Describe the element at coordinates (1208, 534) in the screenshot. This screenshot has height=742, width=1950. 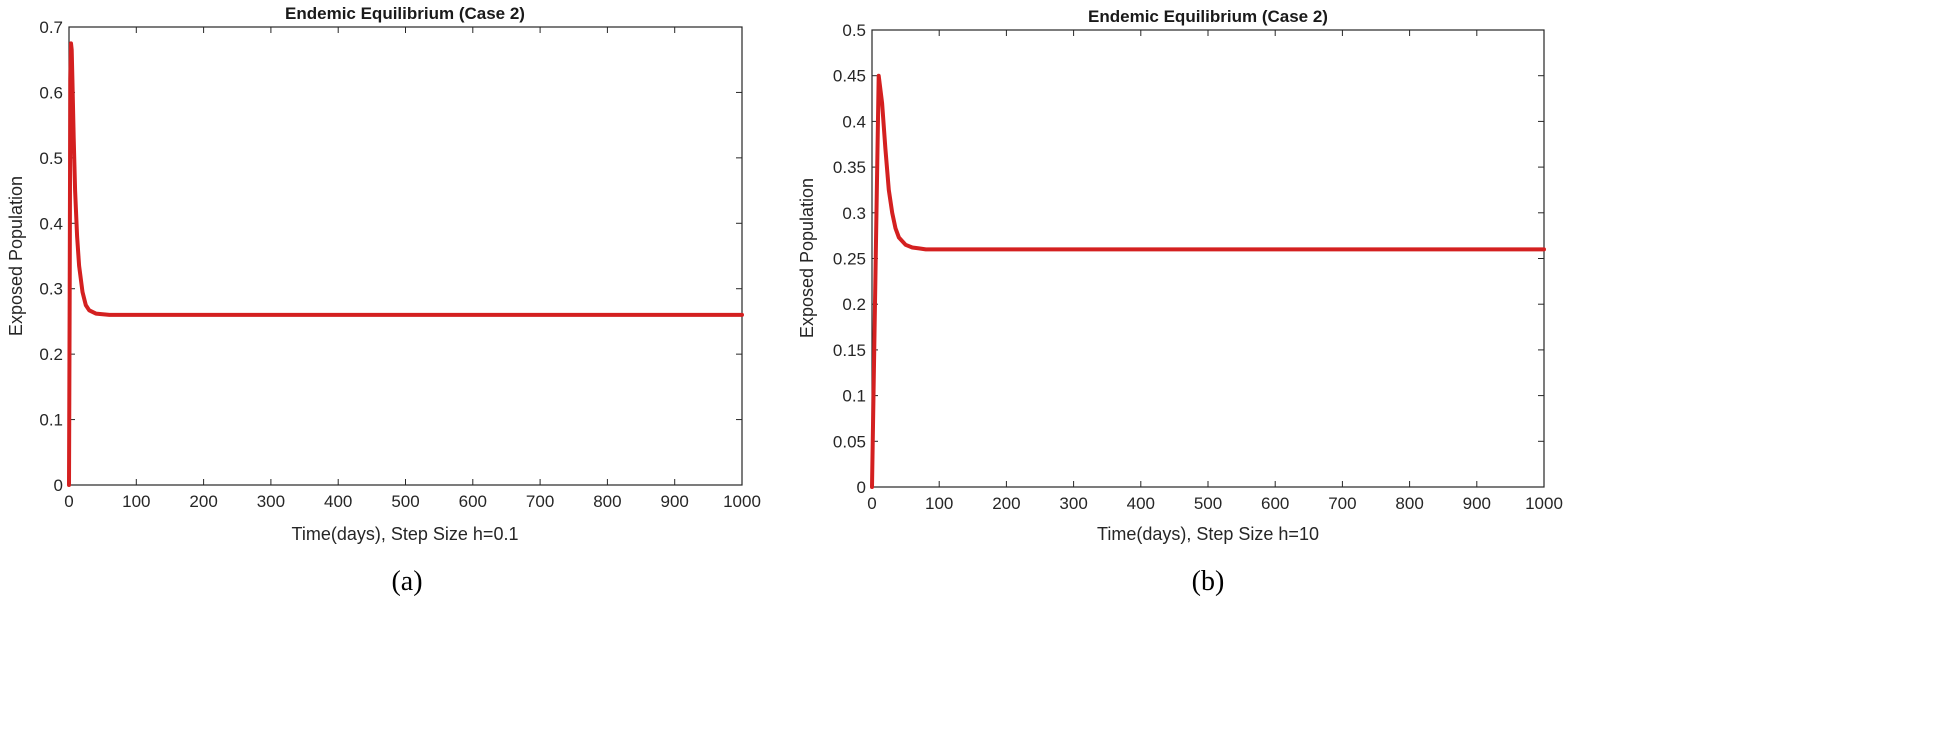
I see `x-axis-label: Time(days), Step Size h=10` at that location.